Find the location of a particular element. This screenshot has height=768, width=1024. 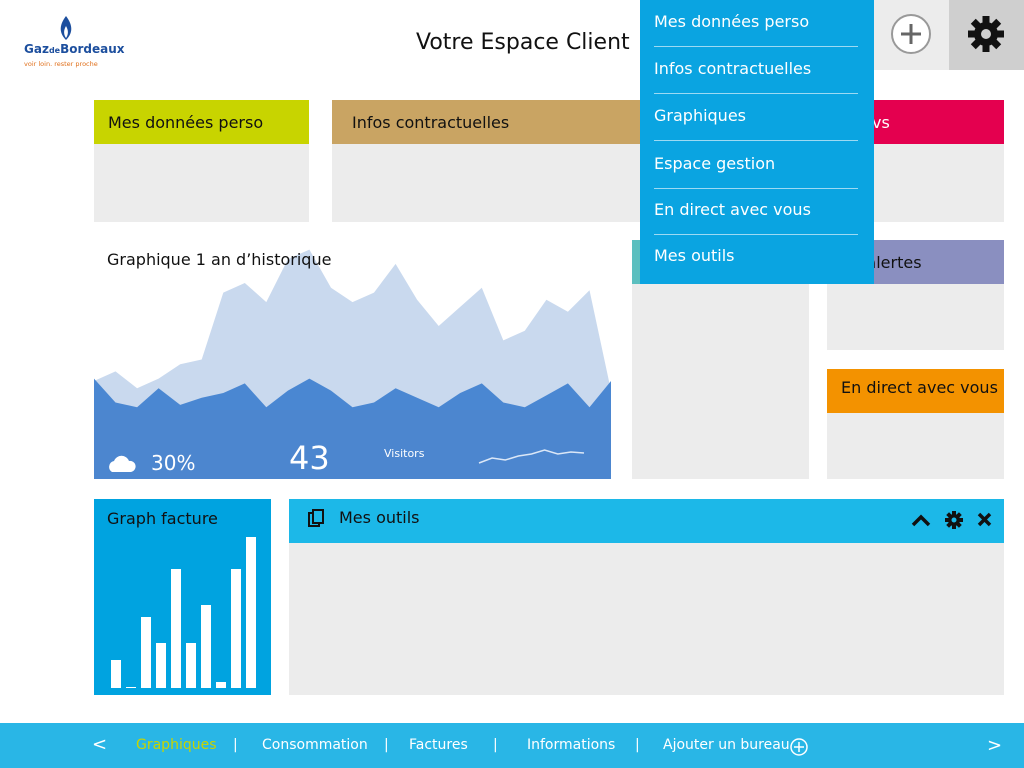

footer-tab: Consommation is located at coordinates (315, 745).